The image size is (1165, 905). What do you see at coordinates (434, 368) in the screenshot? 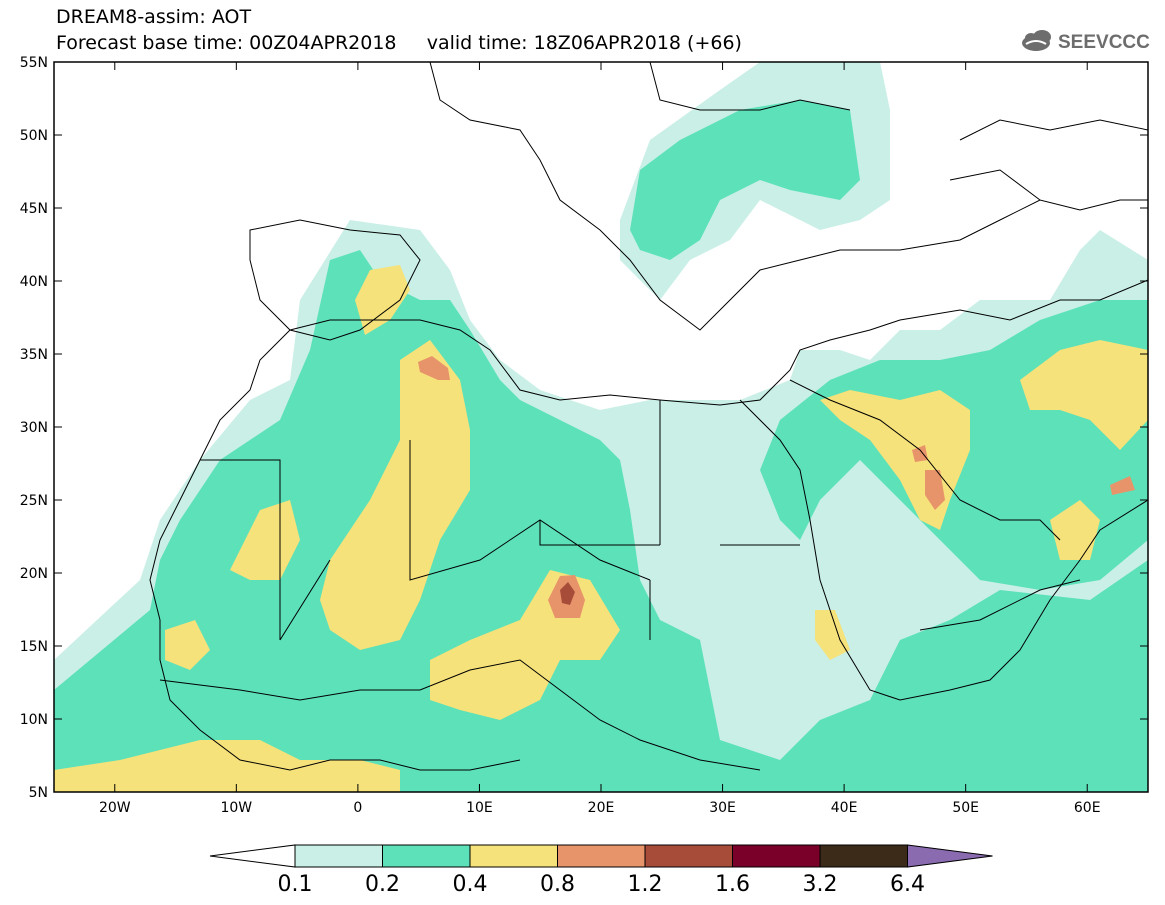
I see `aot-contour-0.8-algeria` at bounding box center [434, 368].